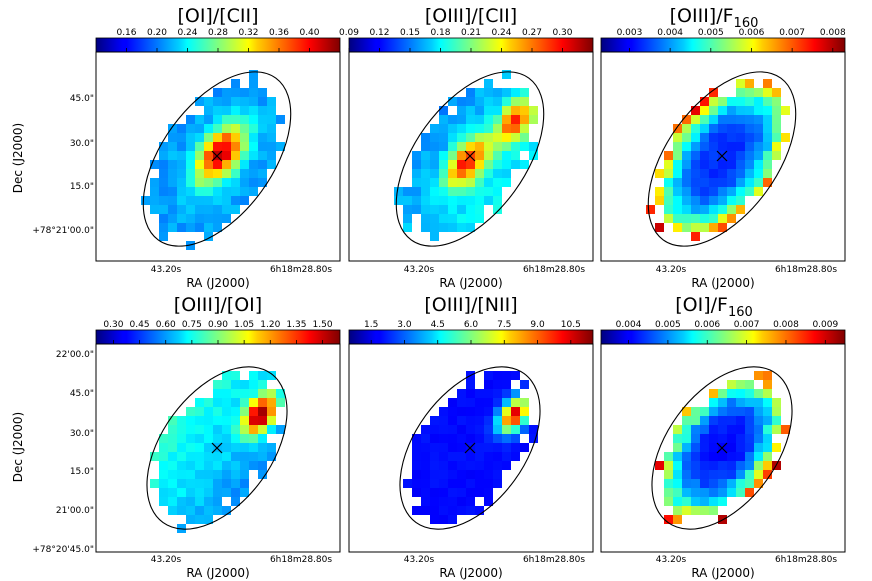 The image size is (872, 581). Describe the element at coordinates (554, 270) in the screenshot. I see `x-tick-label: 6h18m28.80s` at that location.